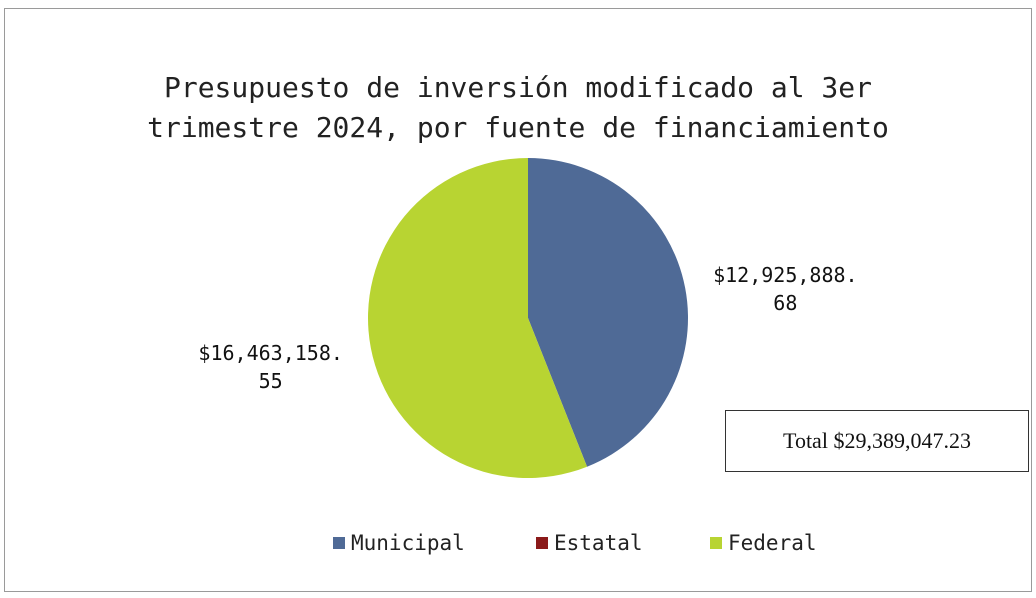 The image size is (1036, 598). What do you see at coordinates (772, 543) in the screenshot?
I see `legend-label: Federal` at bounding box center [772, 543].